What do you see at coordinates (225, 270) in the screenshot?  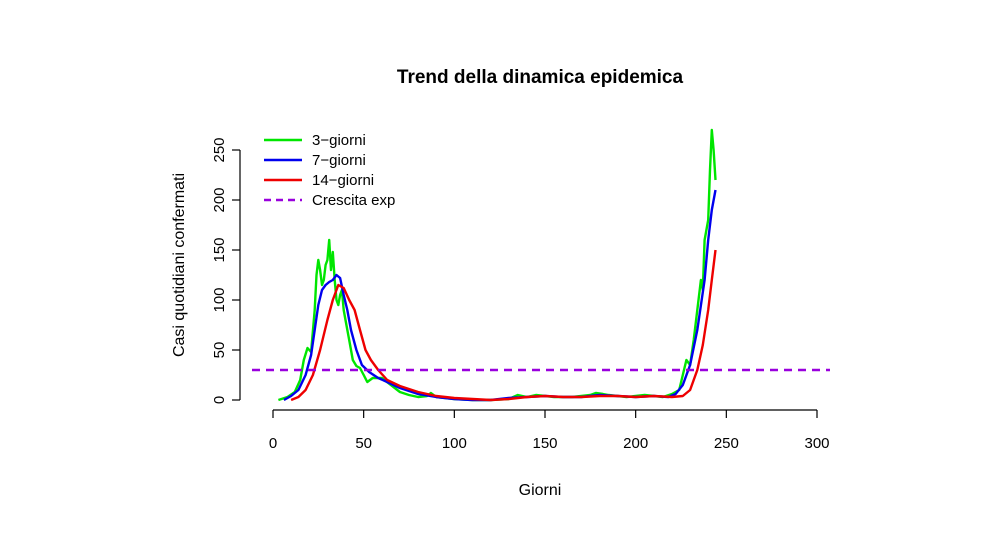 I see `y-ticks: 0 50 100 150 200 250` at bounding box center [225, 270].